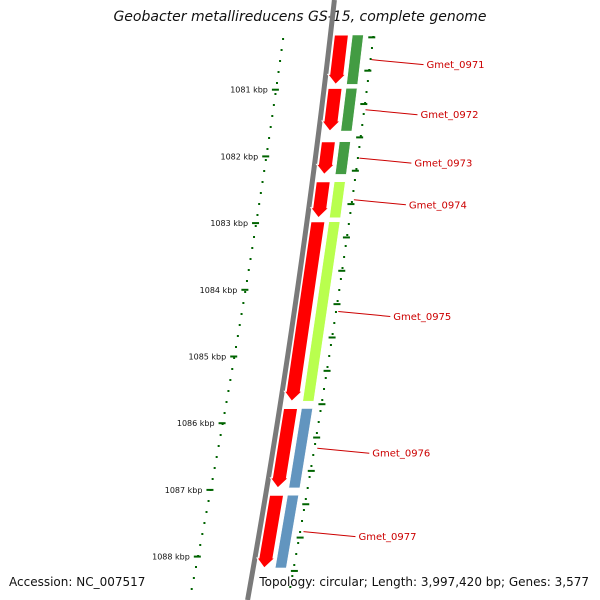  What do you see at coordinates (208, 357) in the screenshot?
I see `scale-tick-label: 1085 kbp` at bounding box center [208, 357].